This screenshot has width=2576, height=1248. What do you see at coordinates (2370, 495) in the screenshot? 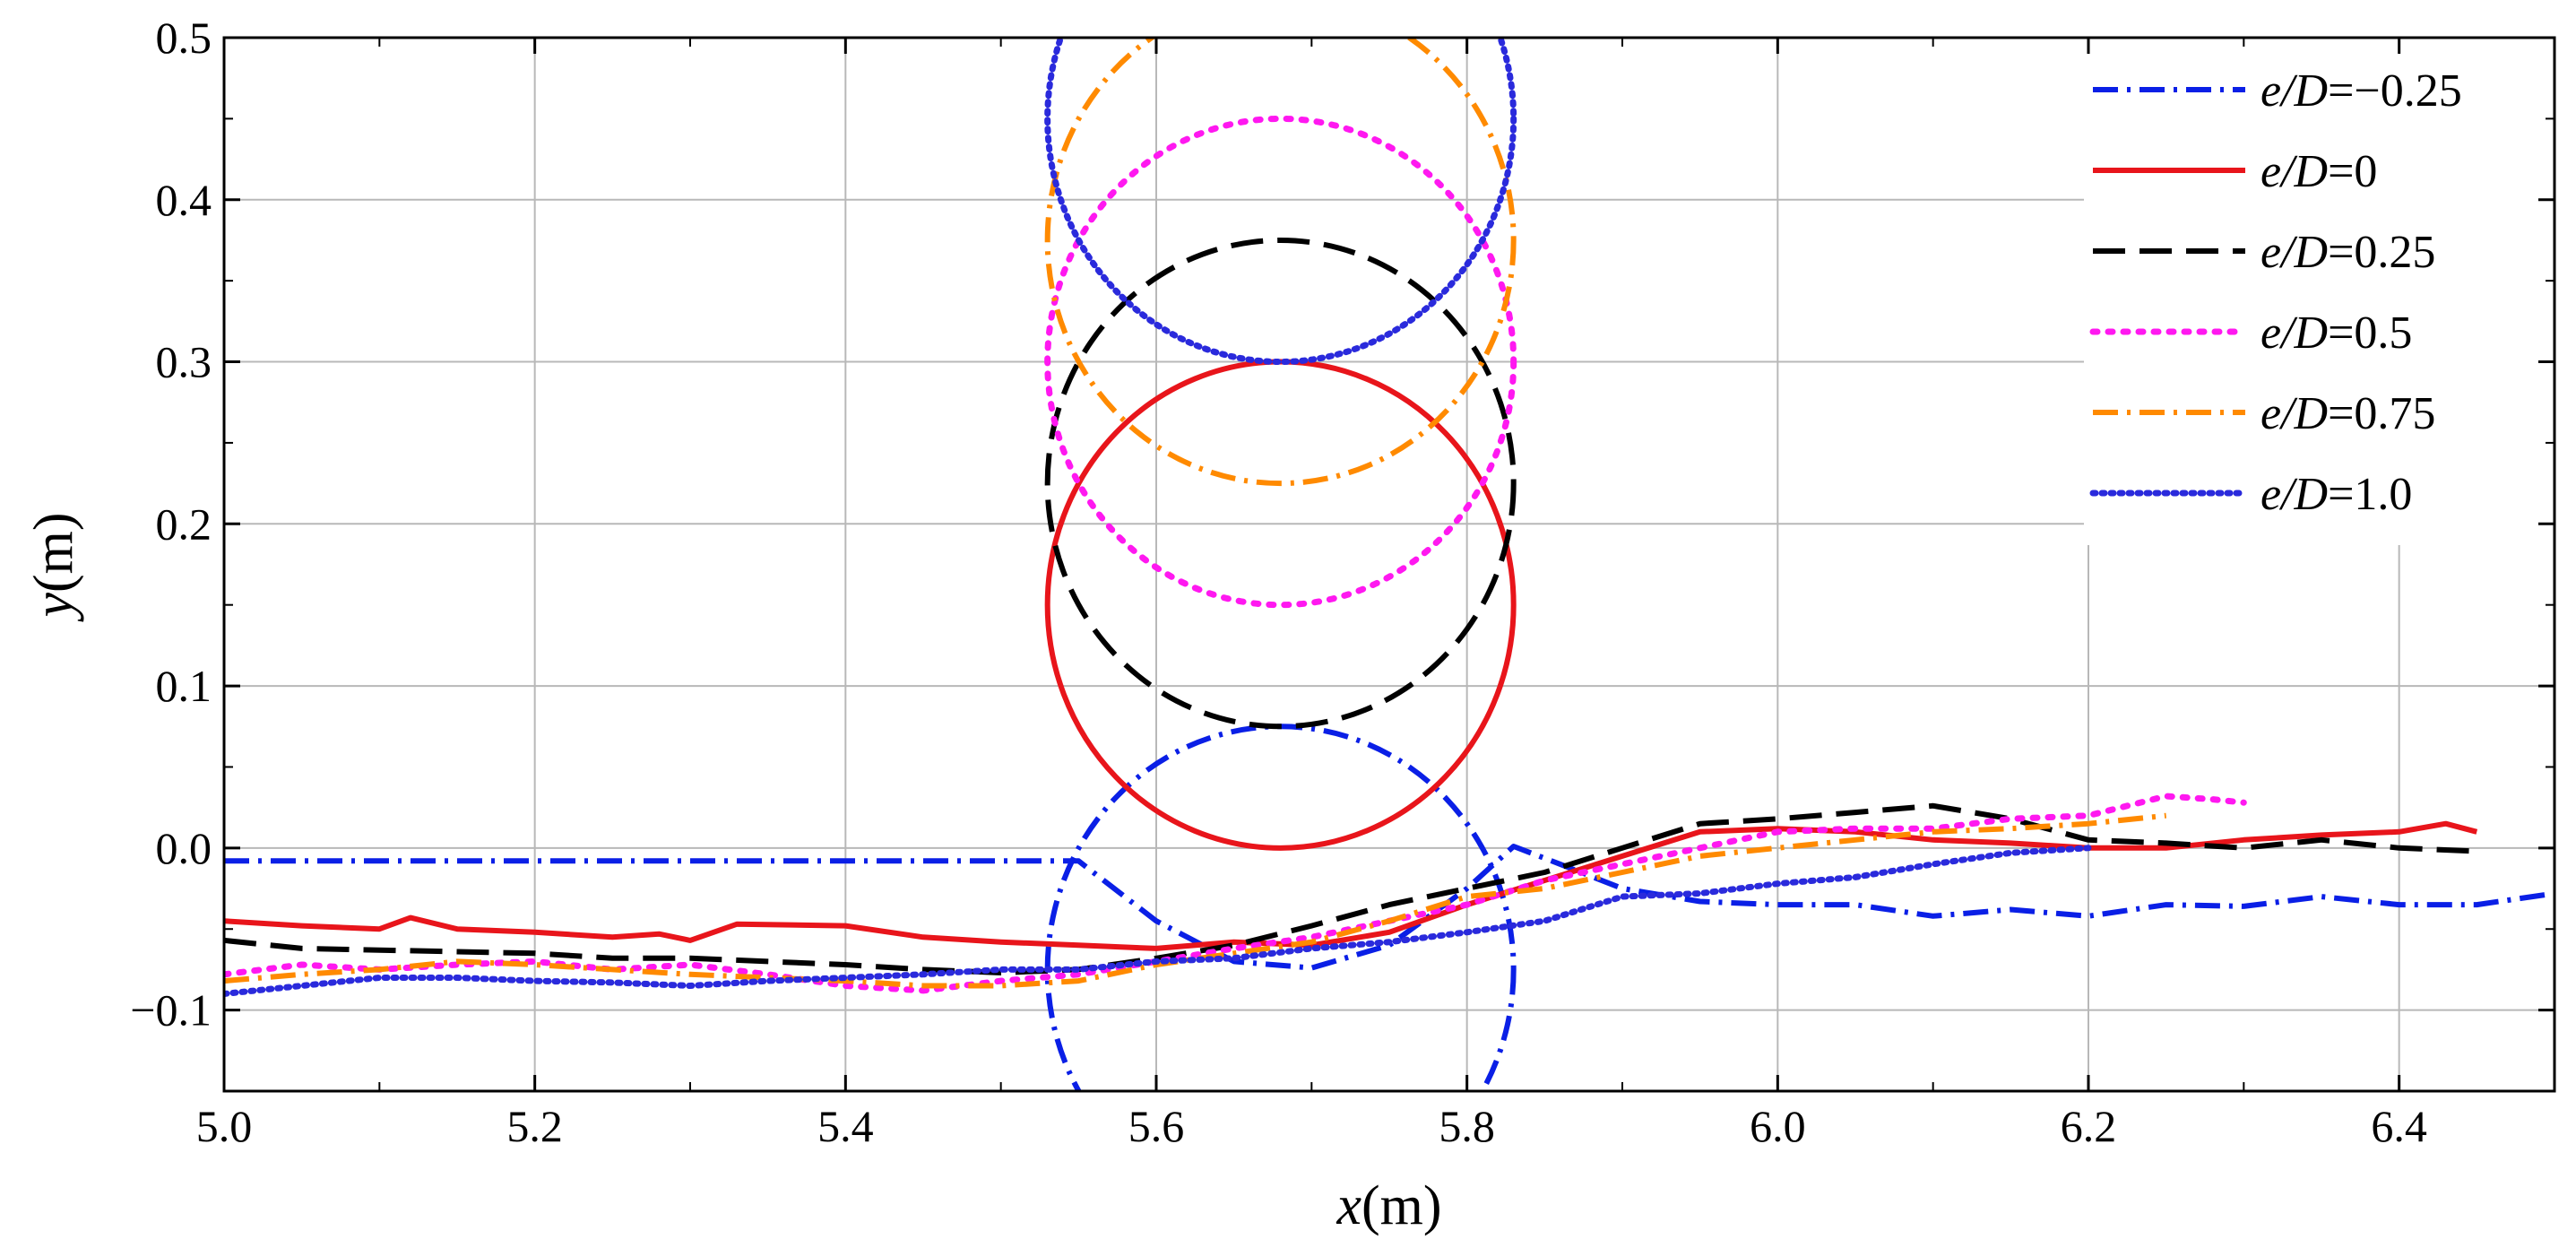
I see `legend-value: =1.0` at bounding box center [2370, 495].